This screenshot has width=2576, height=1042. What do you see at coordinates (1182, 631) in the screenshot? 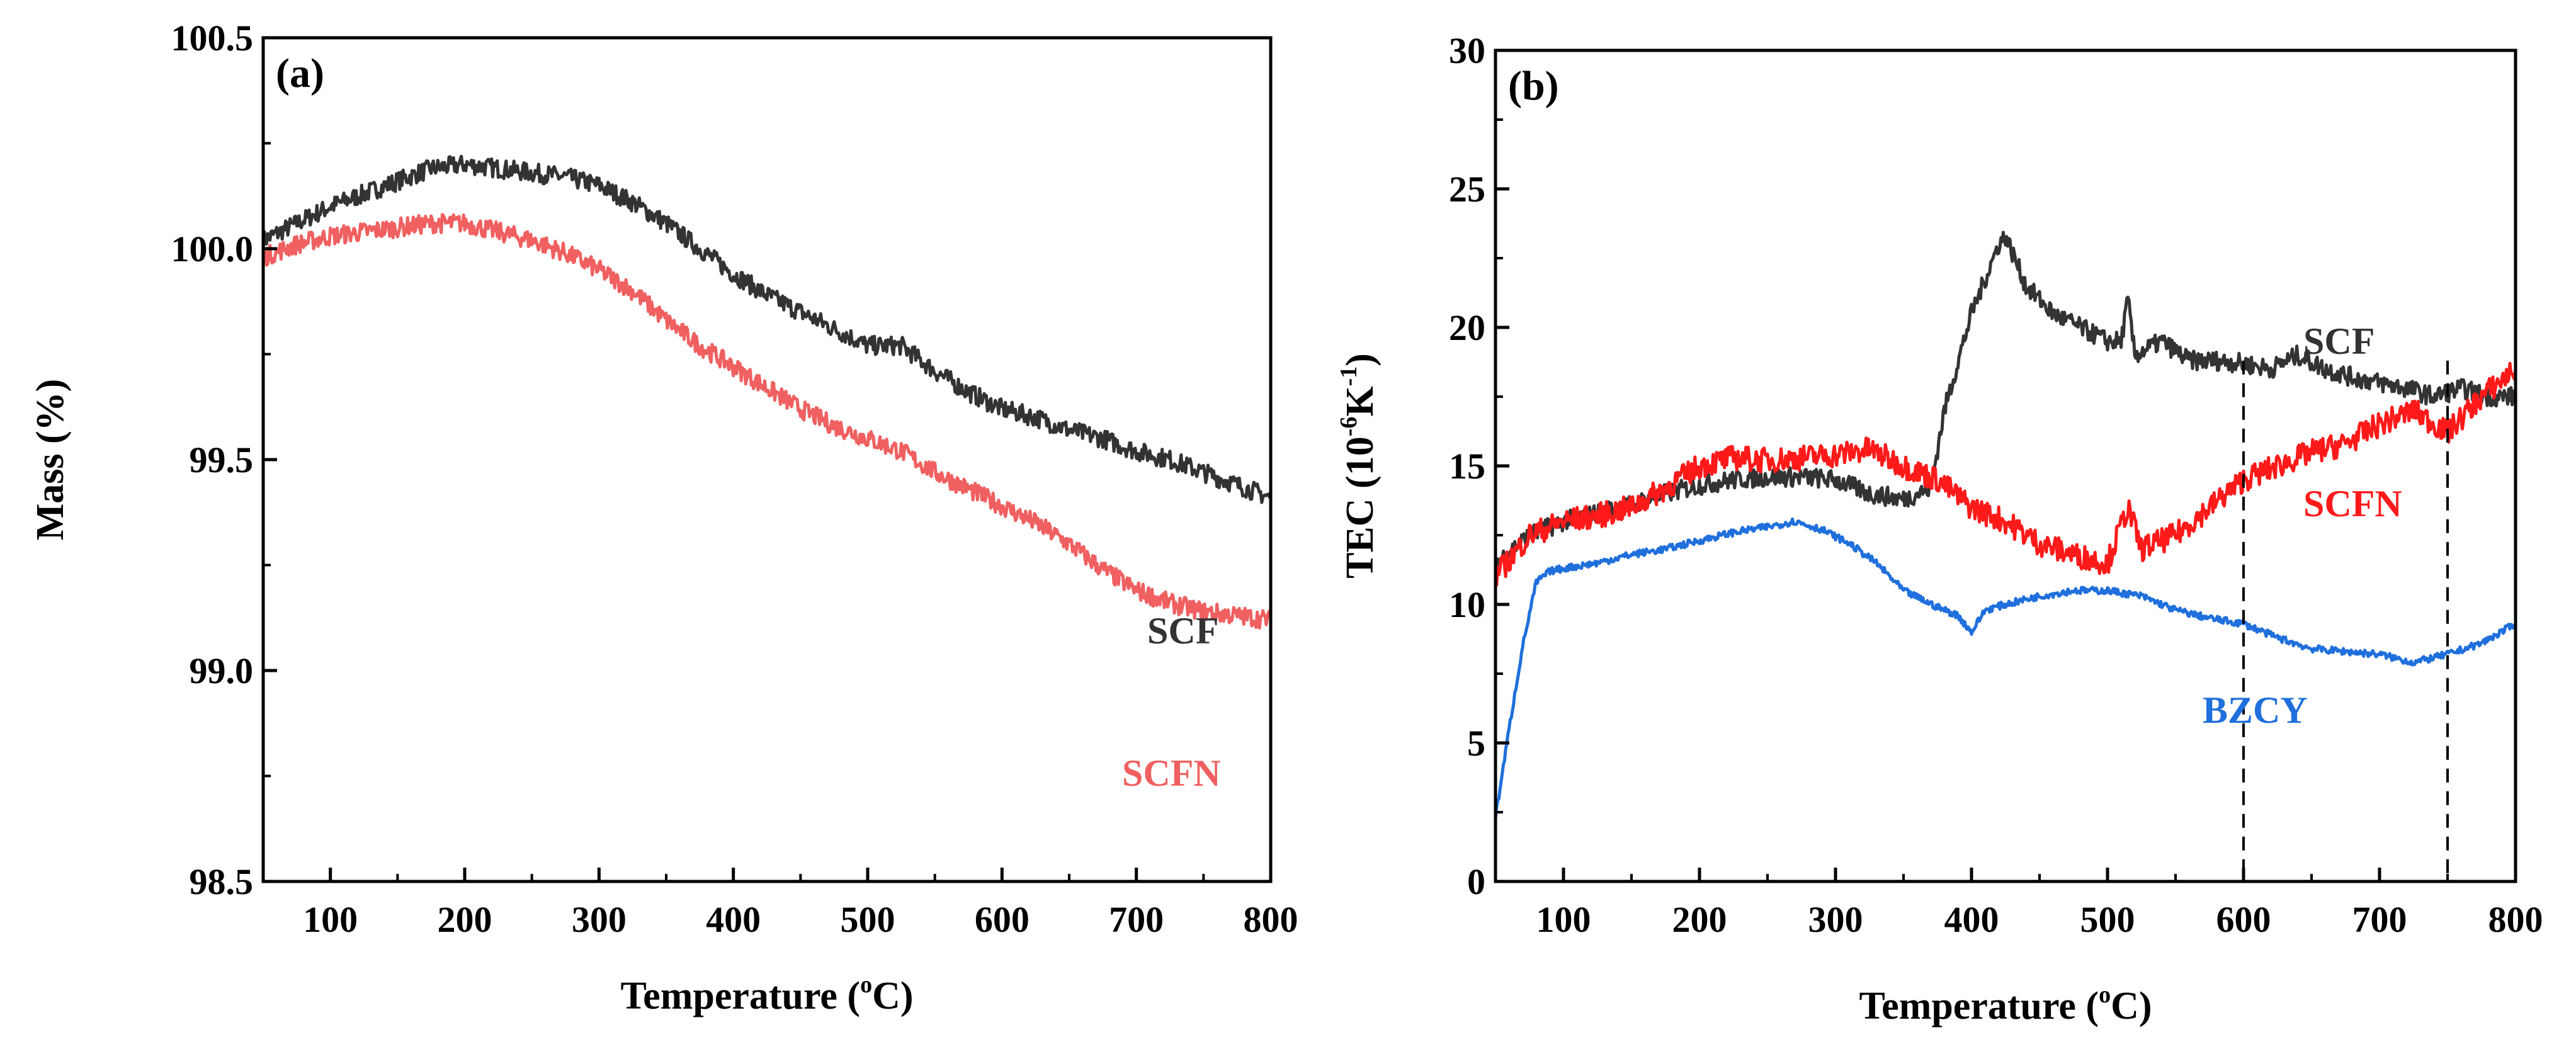
I see `panel-a-scf-label: SCF` at bounding box center [1182, 631].